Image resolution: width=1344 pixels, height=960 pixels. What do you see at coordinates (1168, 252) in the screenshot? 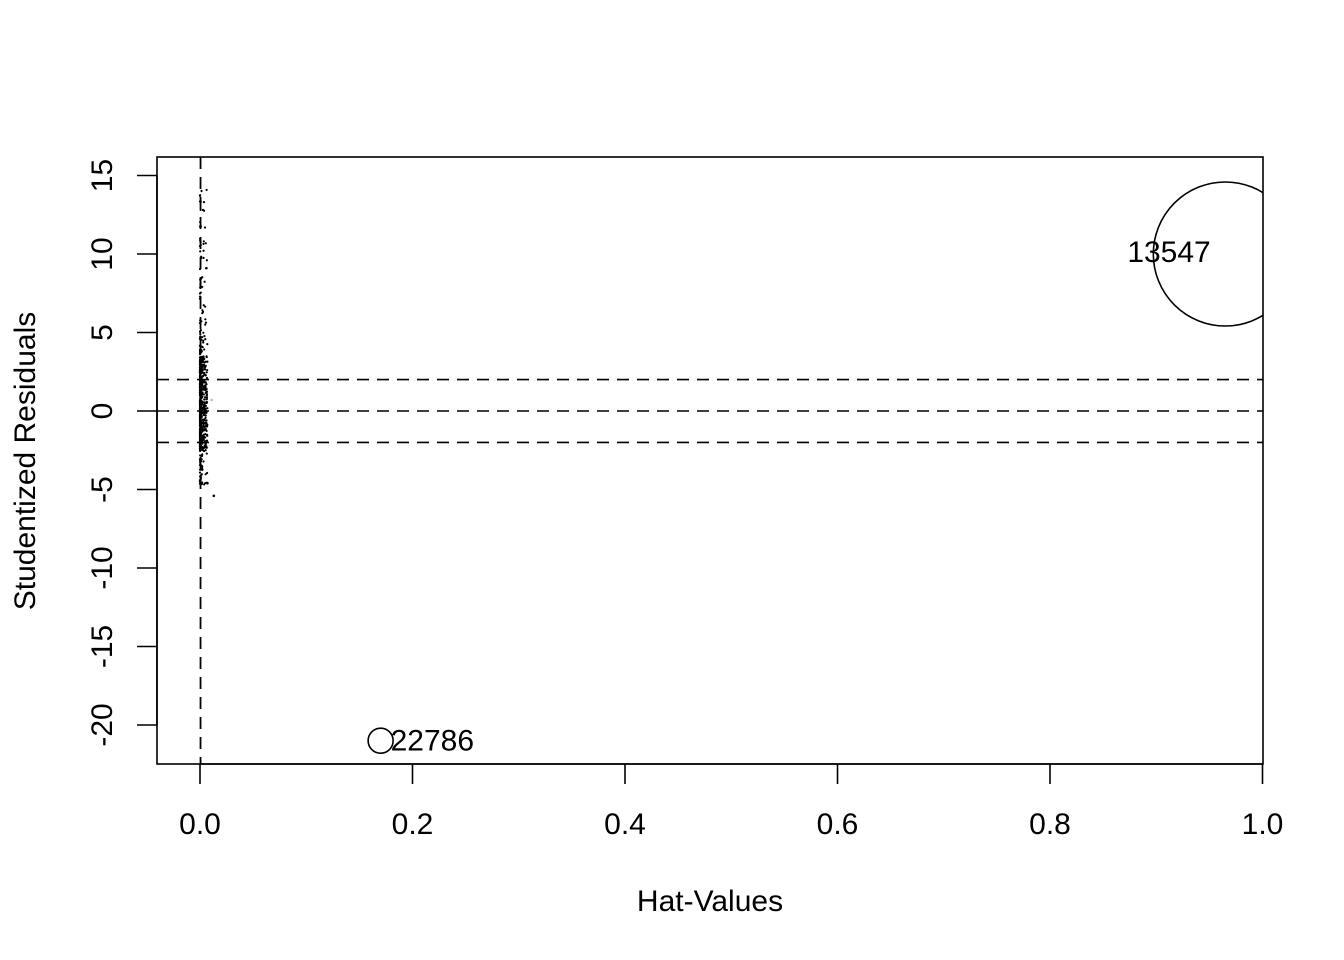
I see `point-label-13547: 13547` at bounding box center [1168, 252].